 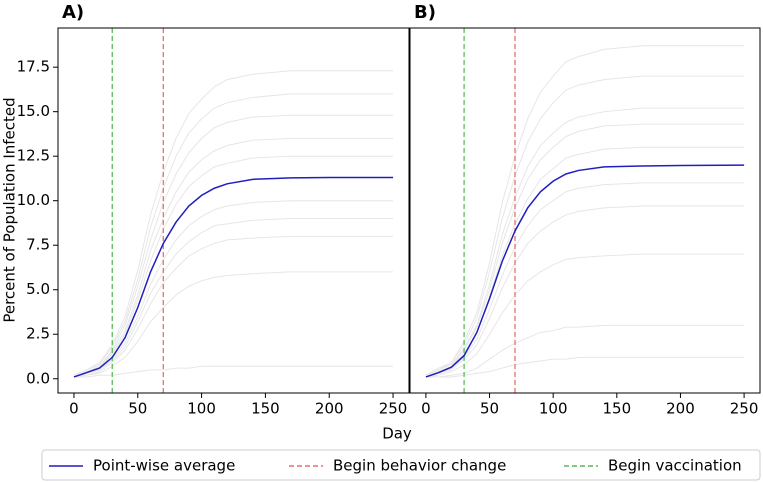 I want to click on panel-title: B), so click(x=425, y=12).